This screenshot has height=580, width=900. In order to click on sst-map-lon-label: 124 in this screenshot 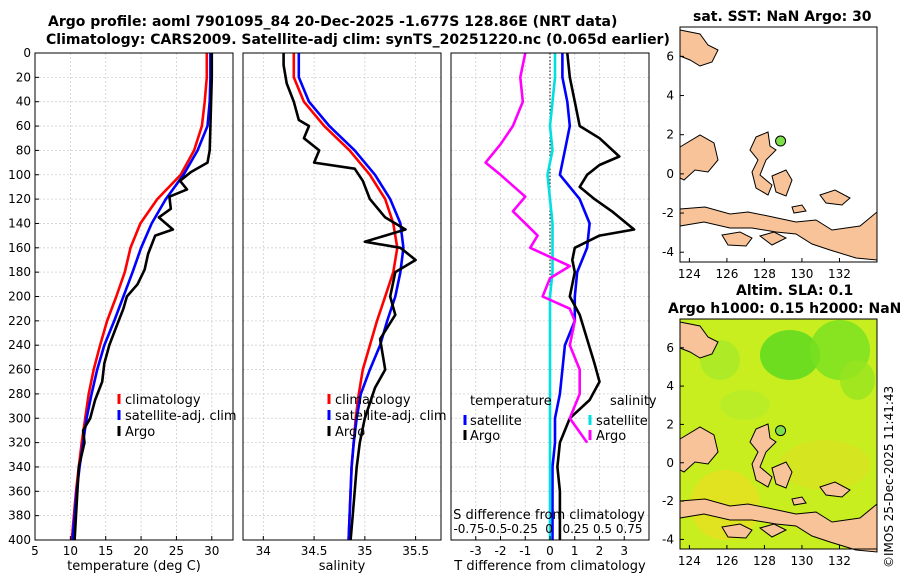, I will do `click(689, 274)`.